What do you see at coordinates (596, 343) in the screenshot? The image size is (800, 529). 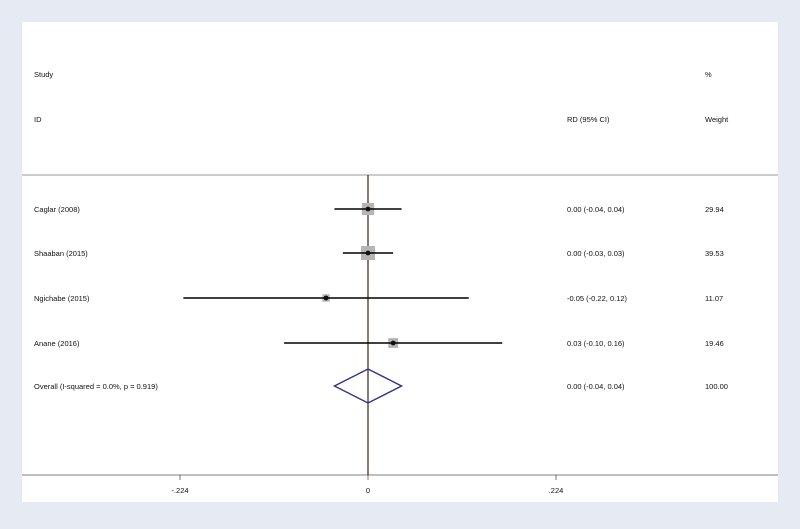 I see `ci-text: 0.03 (-0.10, 0.16)` at bounding box center [596, 343].